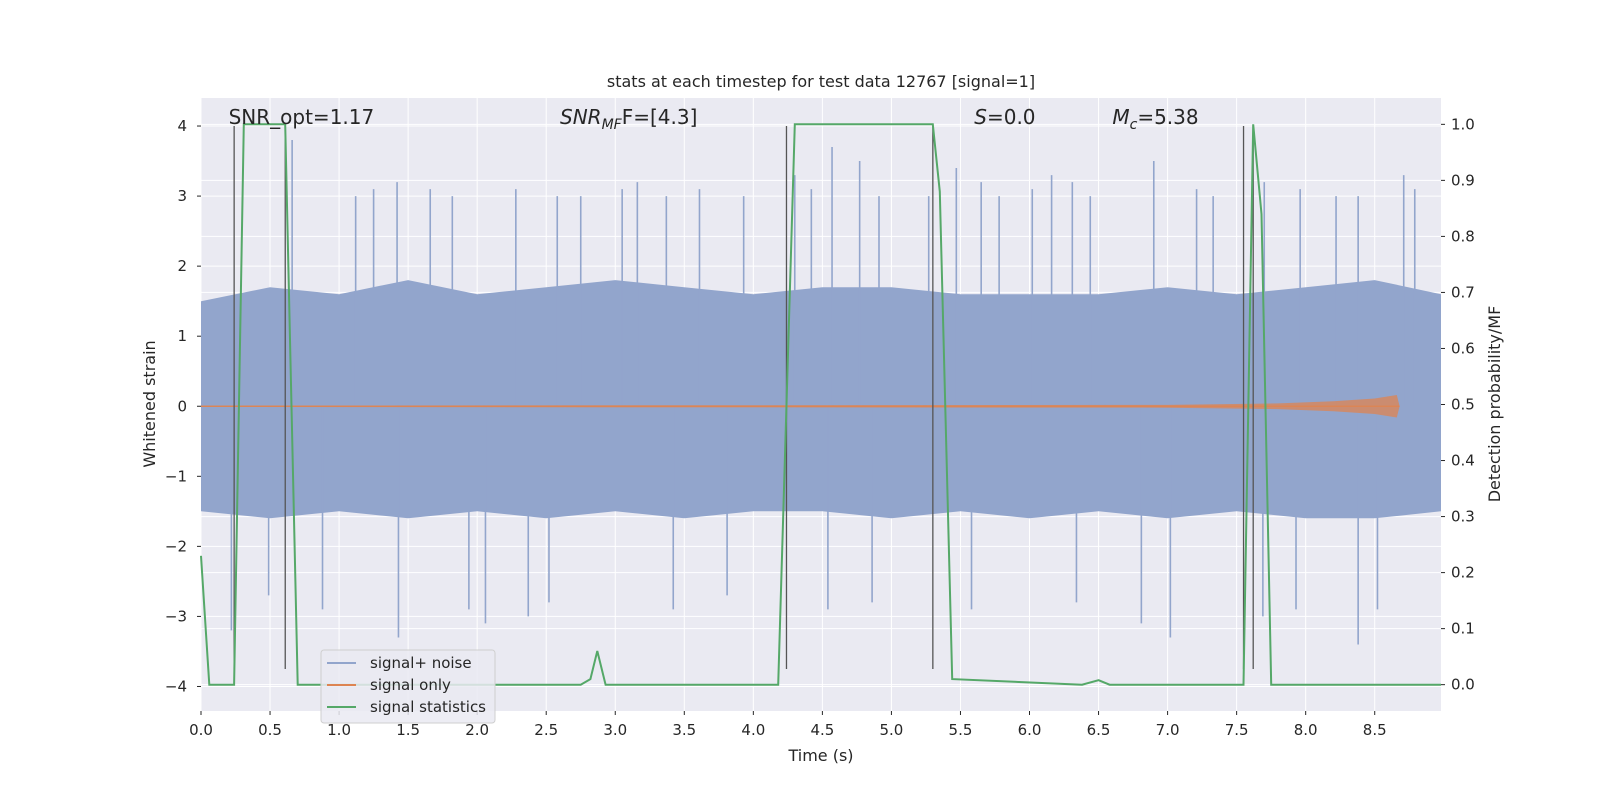 This screenshot has width=1600, height=800. What do you see at coordinates (546, 730) in the screenshot?
I see `x-tick-label: 2.5` at bounding box center [546, 730].